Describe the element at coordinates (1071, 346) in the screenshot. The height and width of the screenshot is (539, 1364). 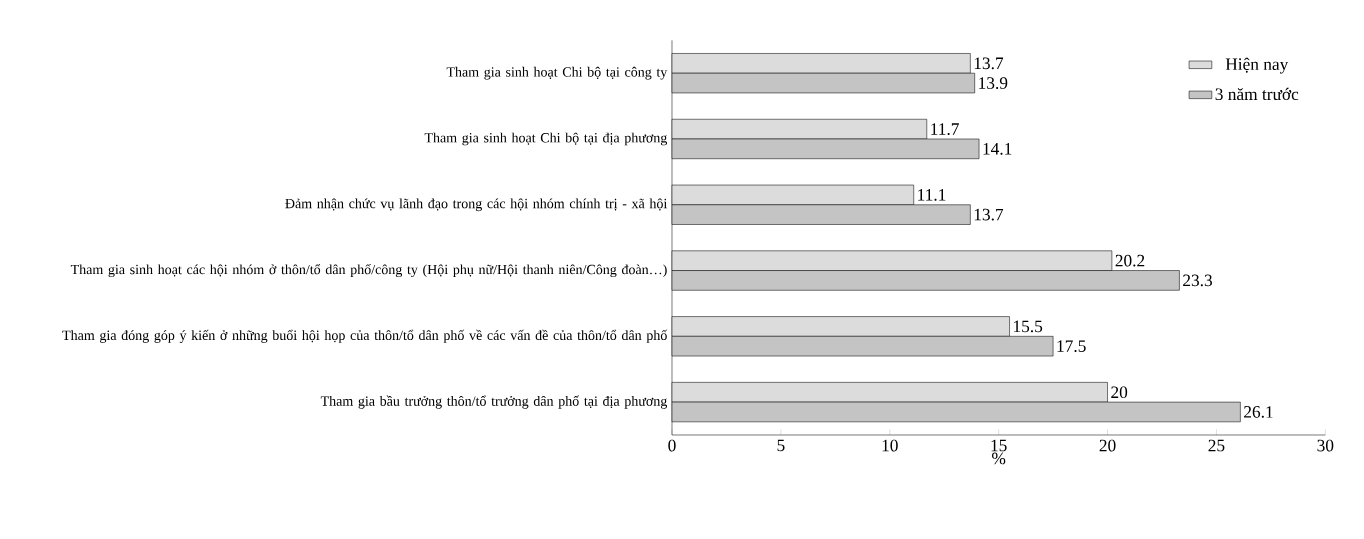
I see `data-label: 17.5` at that location.